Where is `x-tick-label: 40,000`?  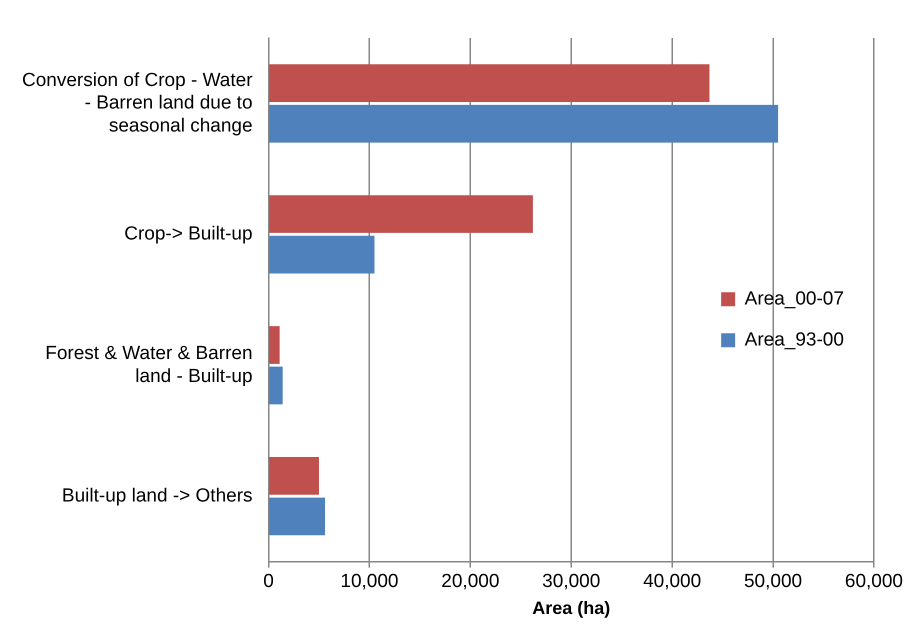 x-tick-label: 40,000 is located at coordinates (672, 581).